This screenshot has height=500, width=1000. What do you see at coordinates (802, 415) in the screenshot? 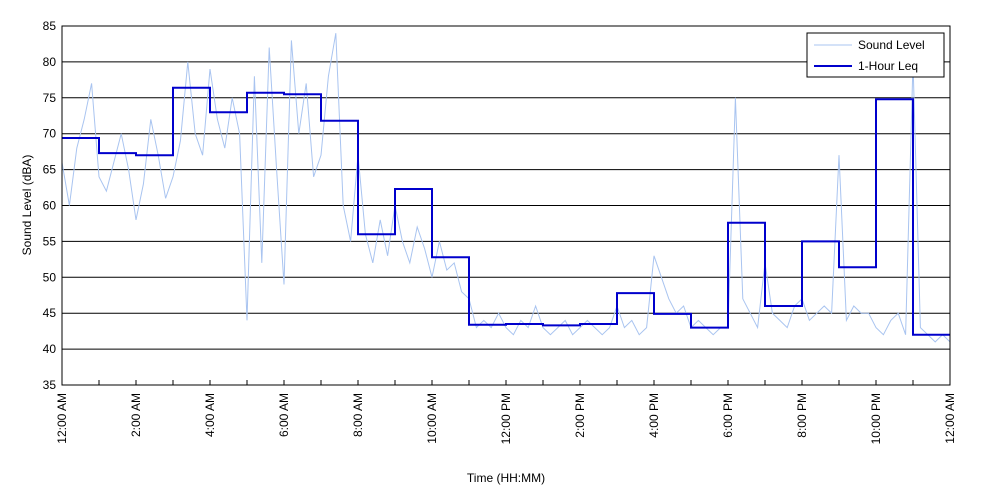
I see `x-tick-label: 8:00 PM` at bounding box center [802, 415].